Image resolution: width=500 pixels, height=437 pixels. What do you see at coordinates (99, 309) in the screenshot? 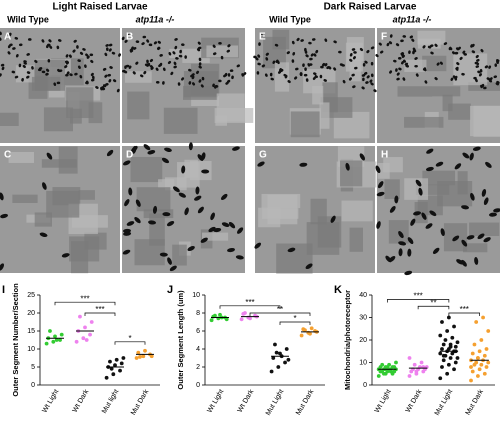
I see `significance-label: ***` at bounding box center [99, 309].